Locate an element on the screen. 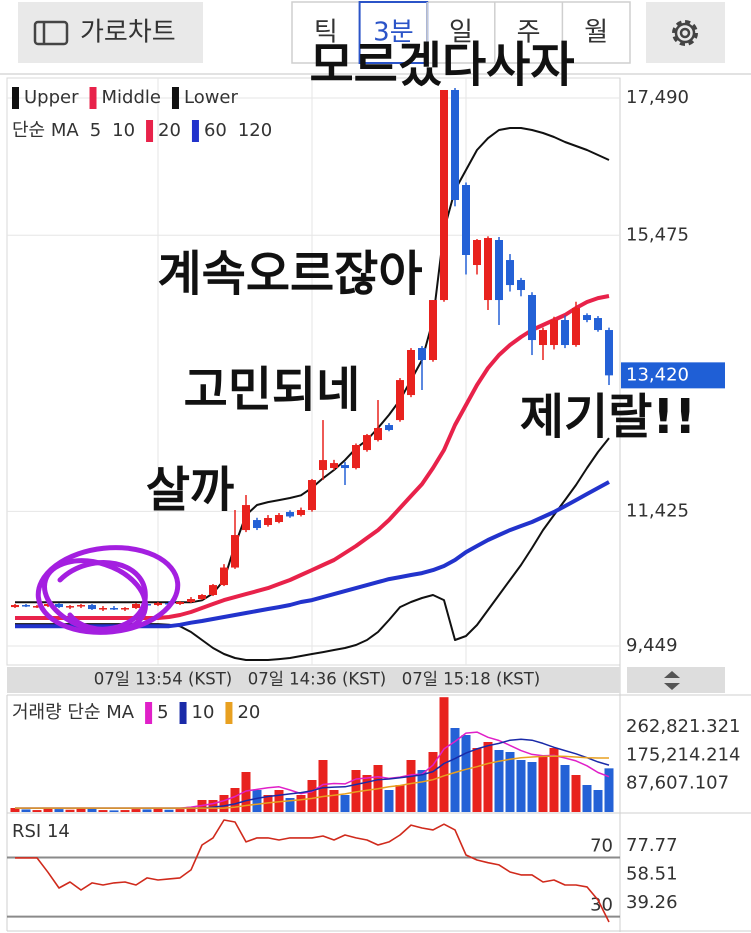  y-tick-label: 87,607.107 is located at coordinates (677, 783).